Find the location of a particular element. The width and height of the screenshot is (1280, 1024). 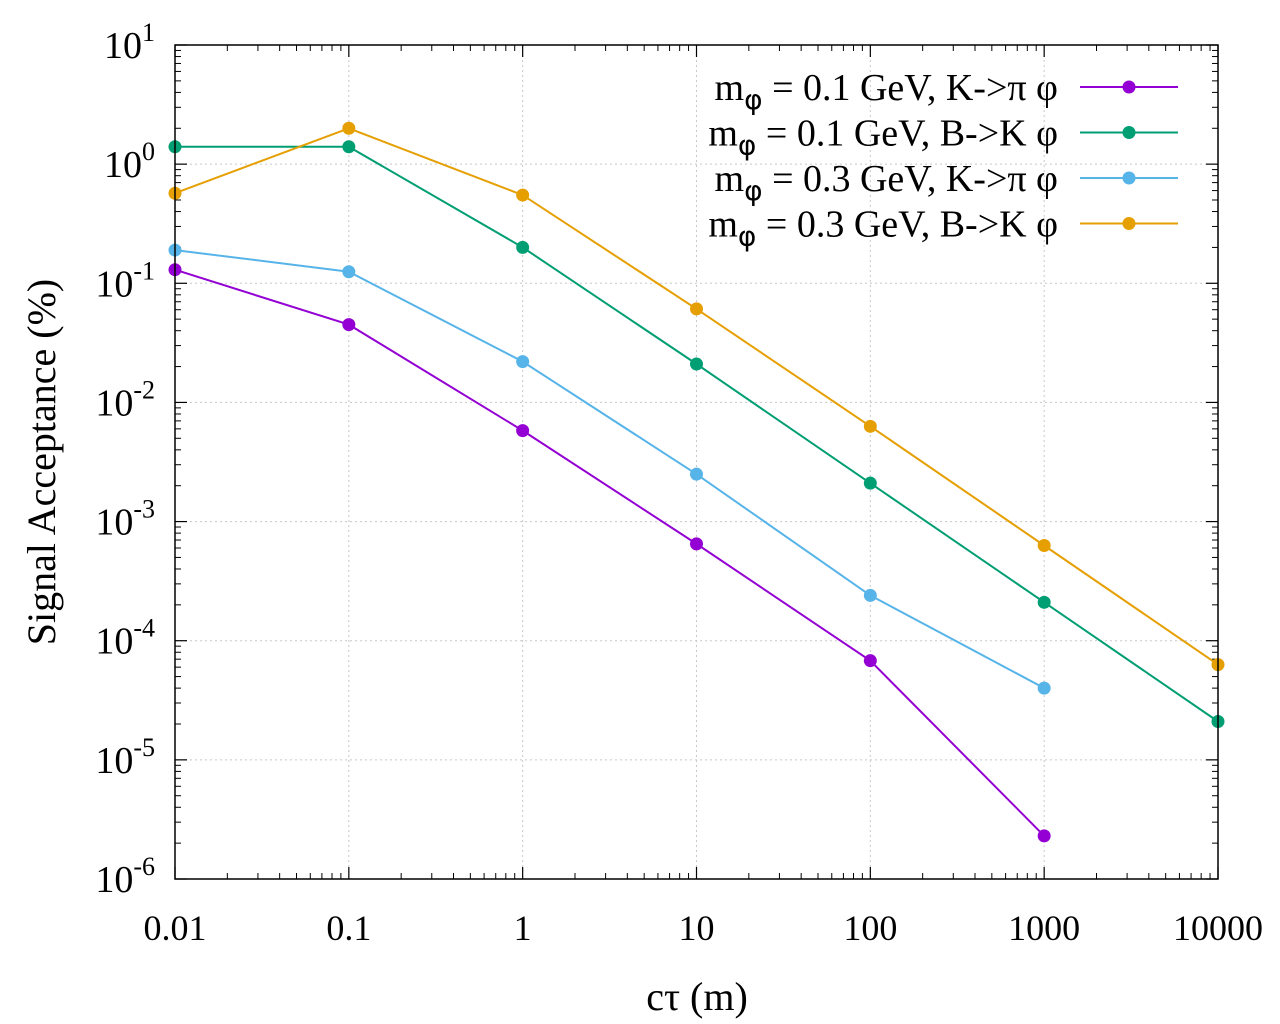

x-axis-label: cτ (m) is located at coordinates (697, 996).